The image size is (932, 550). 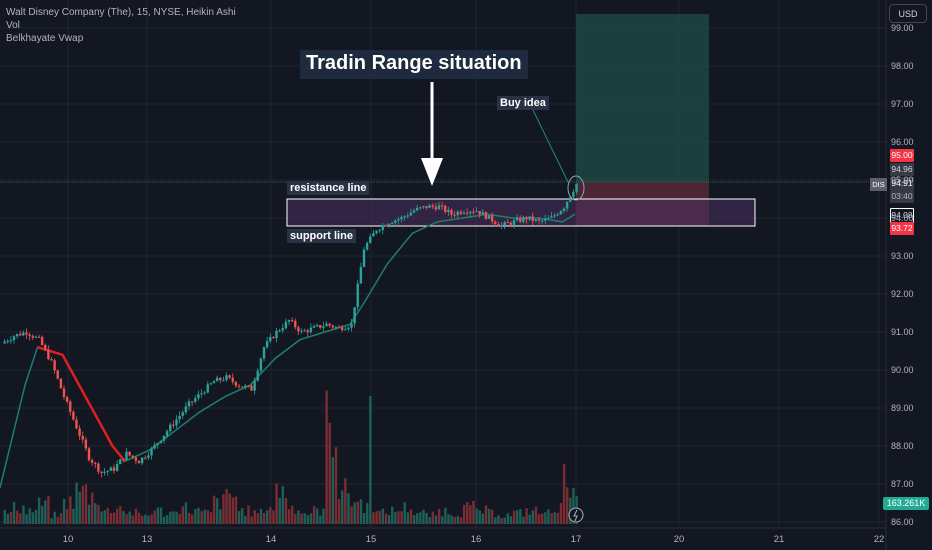 I want to click on buy-arrow, so click(x=550, y=146).